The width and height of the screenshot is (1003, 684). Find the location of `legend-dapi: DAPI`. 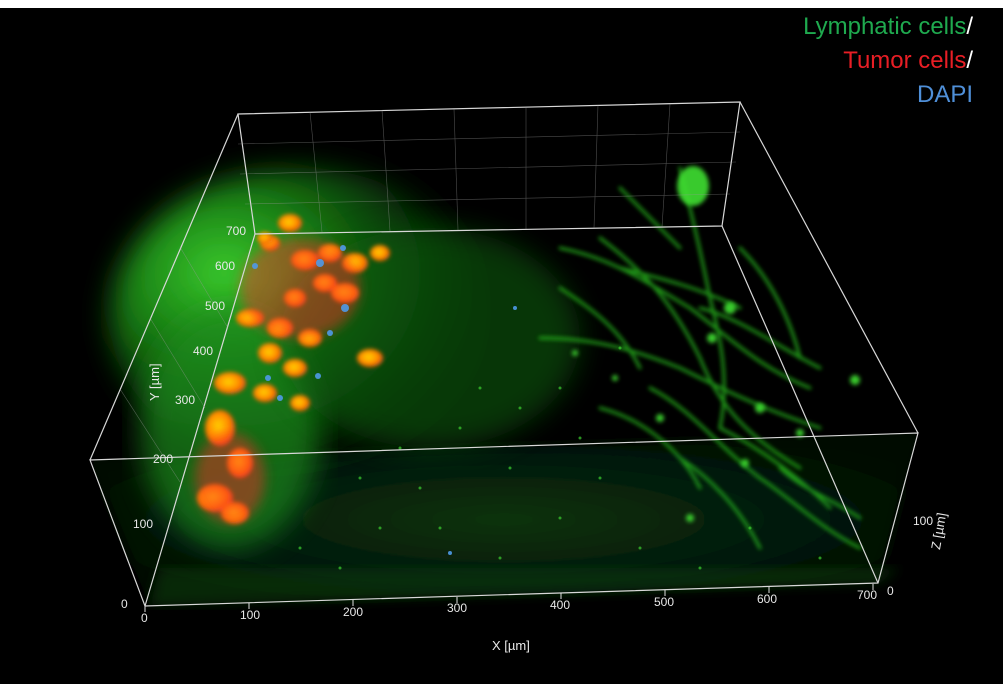

legend-dapi: DAPI is located at coordinates (945, 95).